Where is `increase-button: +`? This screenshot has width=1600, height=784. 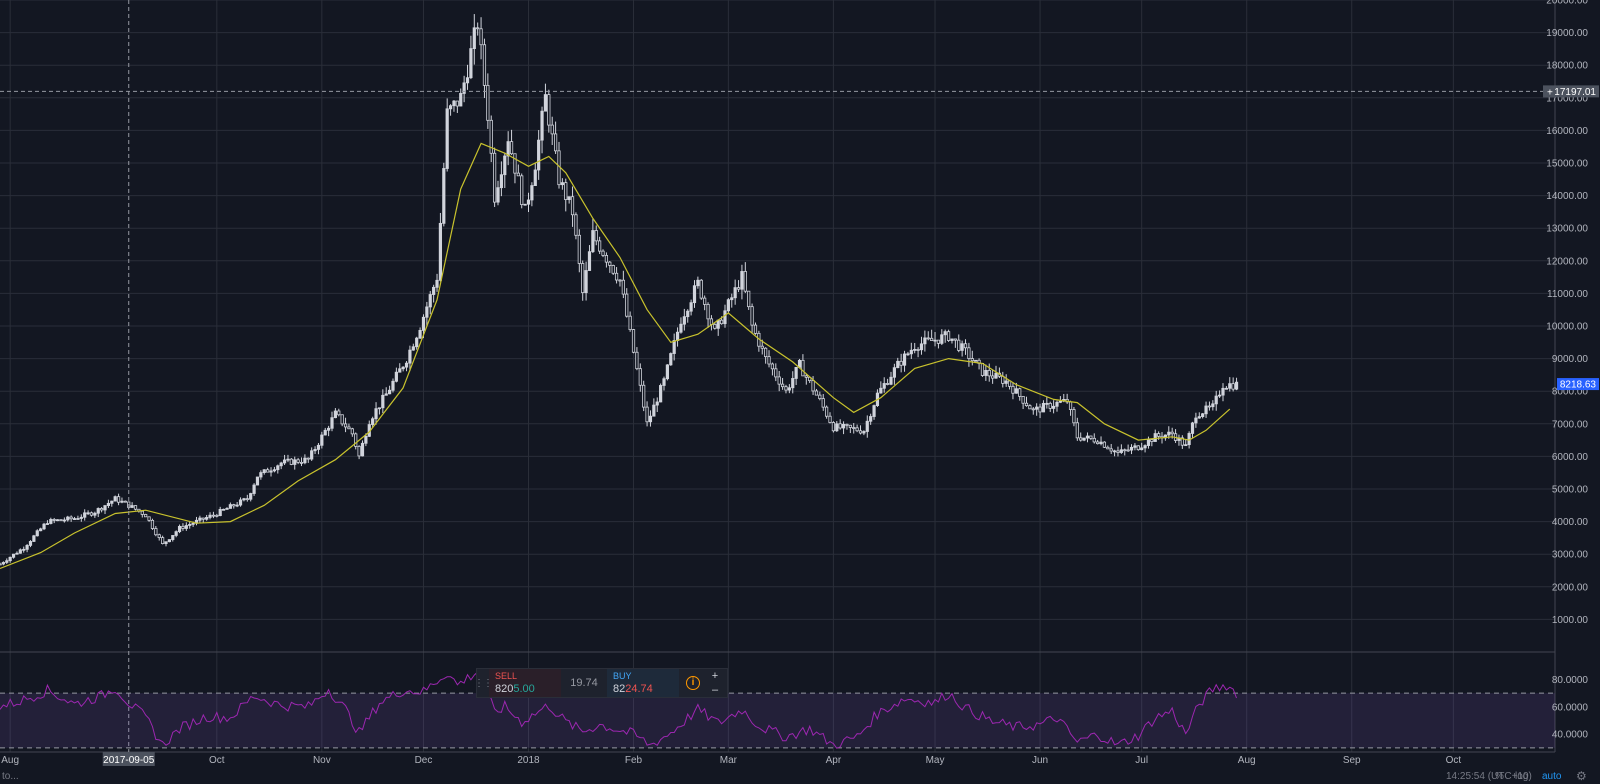
increase-button: + is located at coordinates (715, 675).